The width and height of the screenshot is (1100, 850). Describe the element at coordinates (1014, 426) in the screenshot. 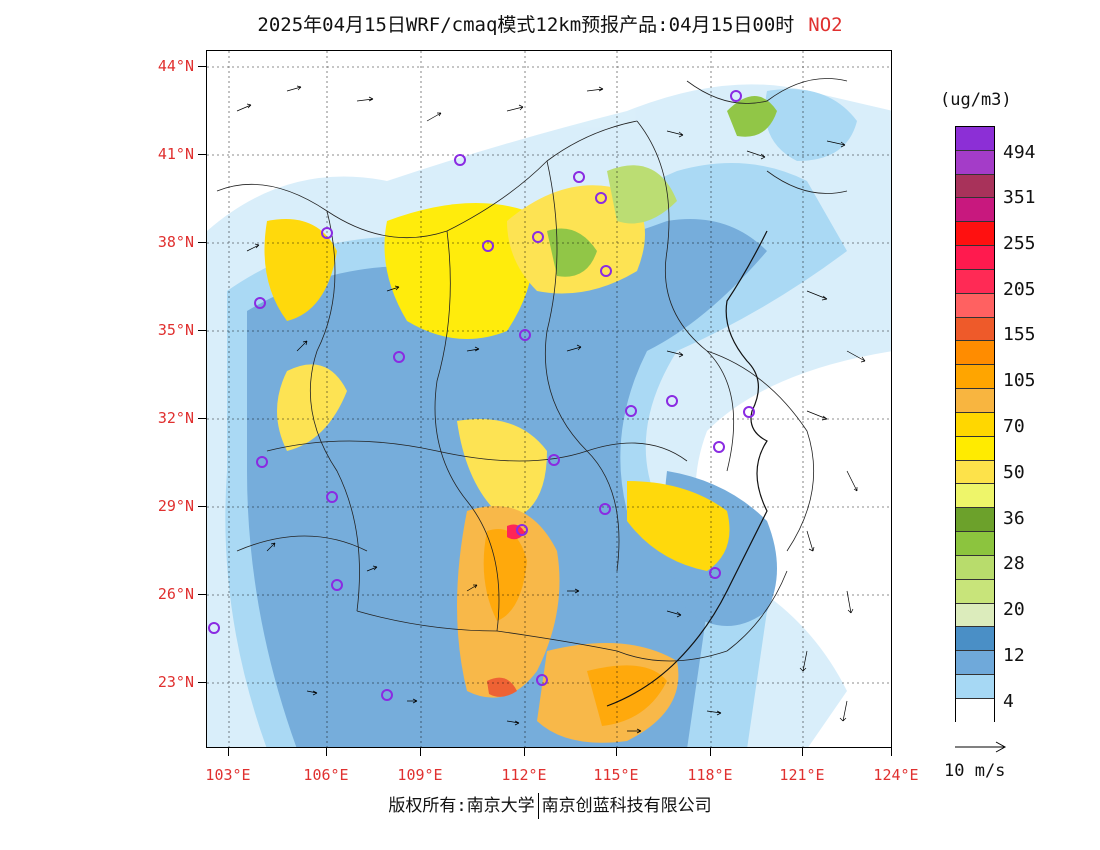

I see `colorbar-label: 70` at that location.